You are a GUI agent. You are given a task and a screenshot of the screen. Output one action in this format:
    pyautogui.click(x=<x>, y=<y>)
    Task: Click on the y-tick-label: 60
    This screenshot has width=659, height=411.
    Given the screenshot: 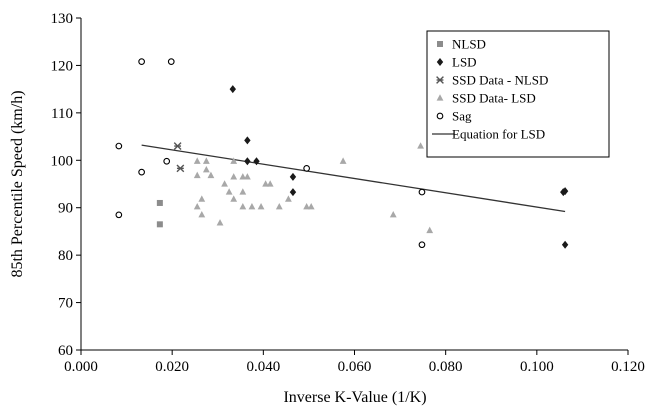 What is the action you would take?
    pyautogui.click(x=65, y=351)
    